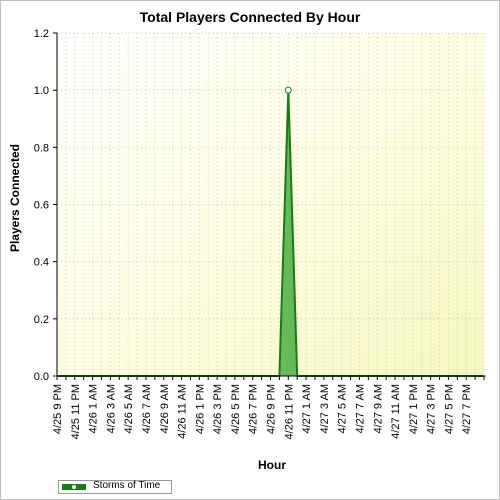  What do you see at coordinates (41, 206) in the screenshot?
I see `y-tick-label: 0.6` at bounding box center [41, 206].